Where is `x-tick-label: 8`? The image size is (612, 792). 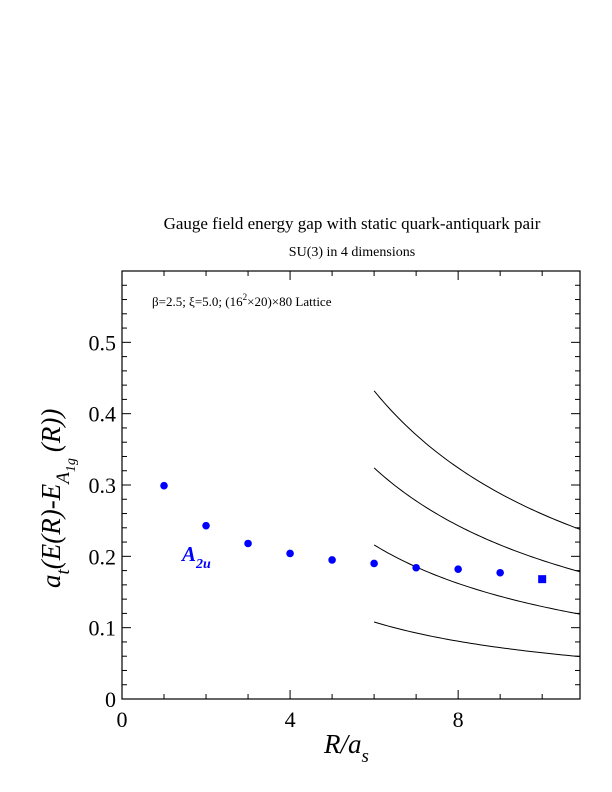
x-tick-label: 8 is located at coordinates (458, 719).